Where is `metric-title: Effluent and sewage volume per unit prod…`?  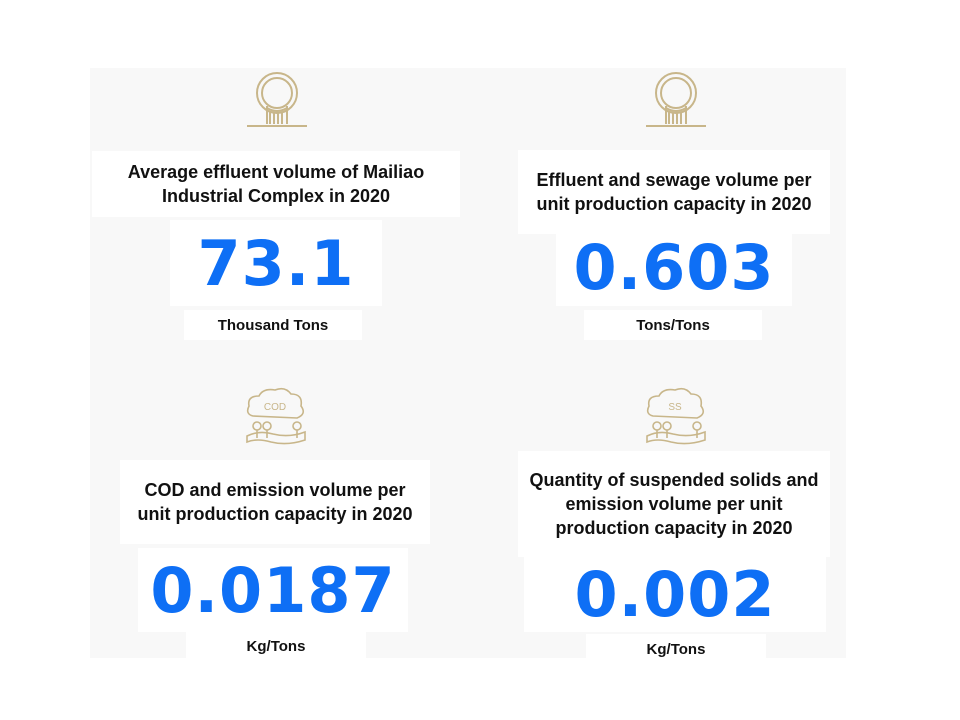
metric-title: Effluent and sewage volume per unit prod… is located at coordinates (674, 192).